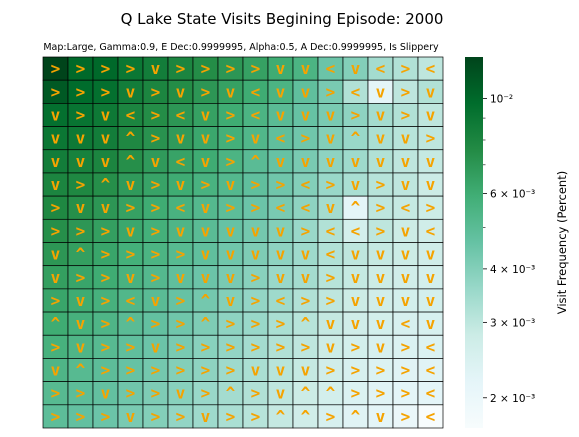 The image size is (579, 437). Describe the element at coordinates (131, 416) in the screenshot. I see `action-arrow-r15-c3: v` at that location.